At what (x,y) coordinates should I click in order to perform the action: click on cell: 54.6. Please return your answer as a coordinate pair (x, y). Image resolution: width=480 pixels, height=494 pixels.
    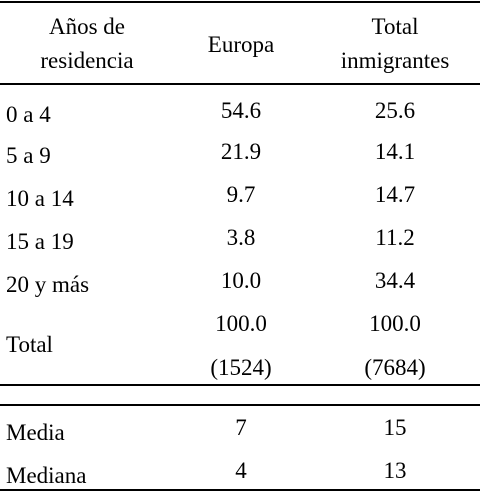
    Looking at the image, I should click on (241, 110).